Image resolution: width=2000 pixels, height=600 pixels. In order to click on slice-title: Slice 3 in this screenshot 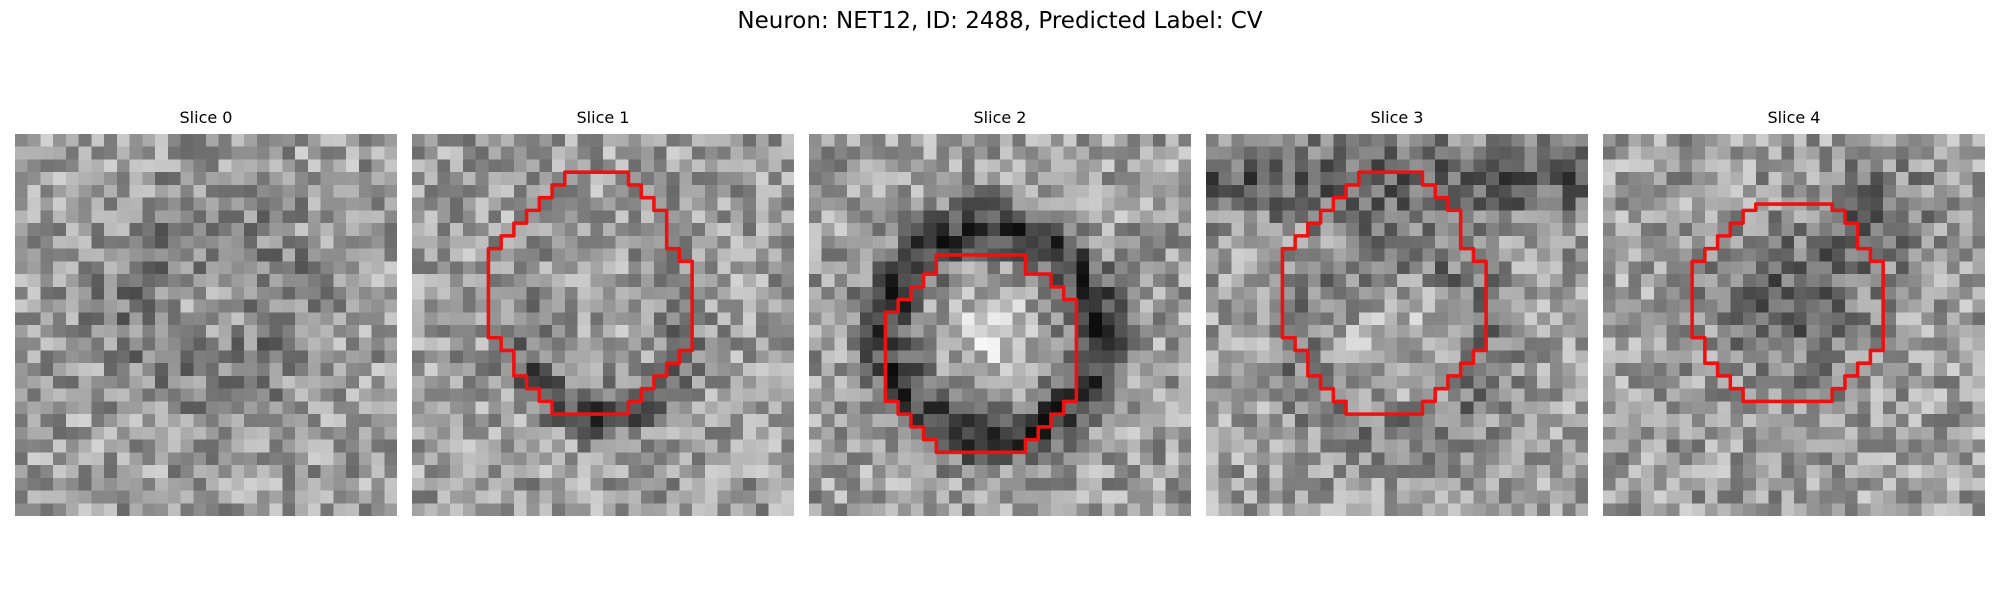, I will do `click(1397, 117)`.